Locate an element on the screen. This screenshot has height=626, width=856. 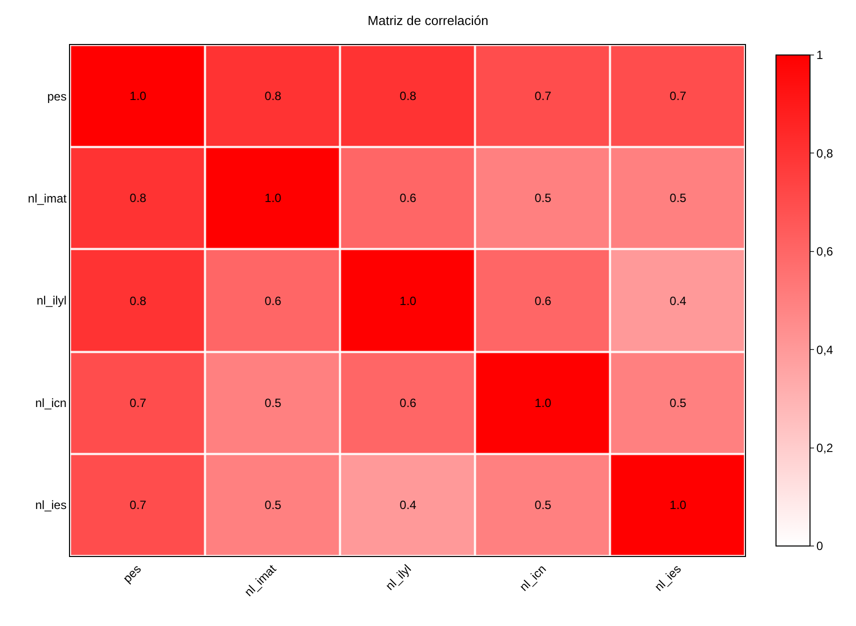
color-bar-label: 0,4 is located at coordinates (825, 349).